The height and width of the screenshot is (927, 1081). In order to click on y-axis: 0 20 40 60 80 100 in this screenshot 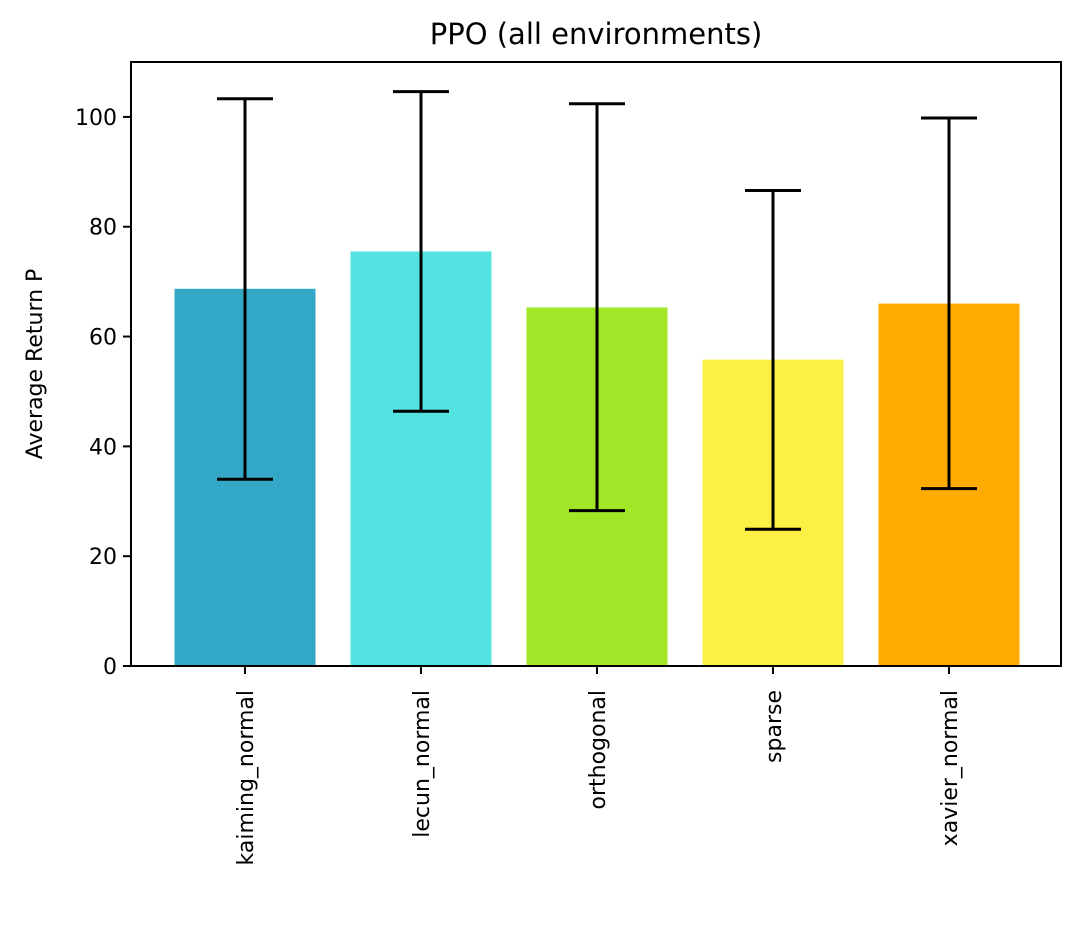, I will do `click(103, 393)`.